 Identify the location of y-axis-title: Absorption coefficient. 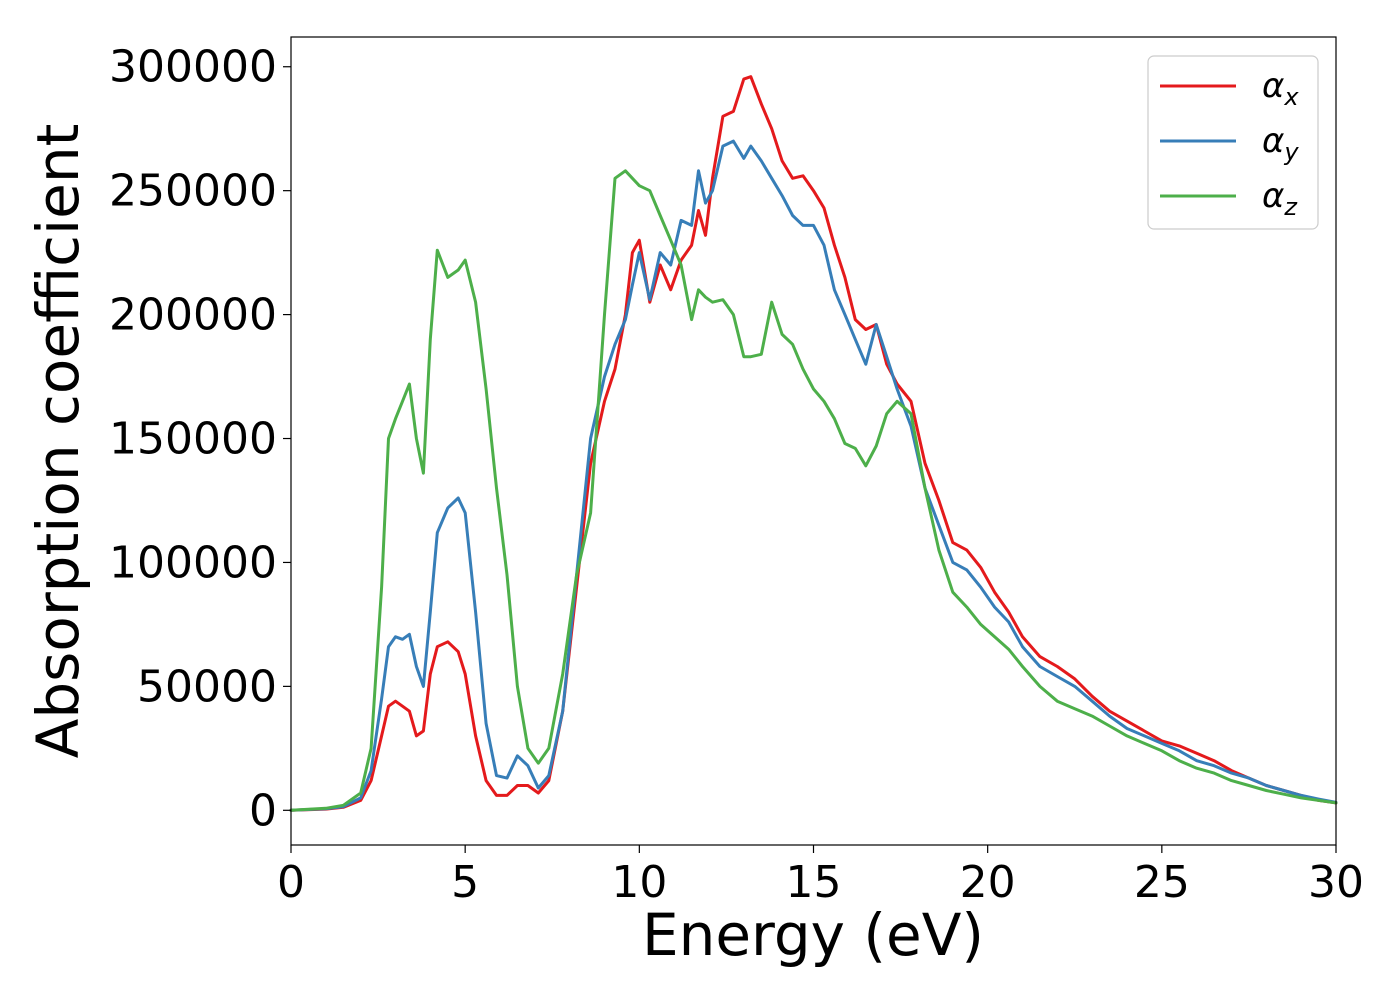
(58, 441).